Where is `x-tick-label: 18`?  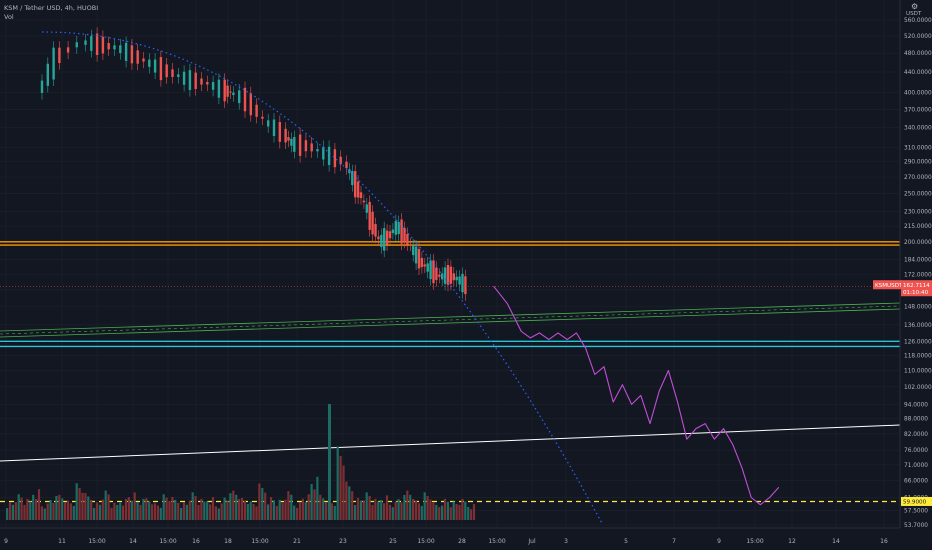
x-tick-label: 18 is located at coordinates (228, 541).